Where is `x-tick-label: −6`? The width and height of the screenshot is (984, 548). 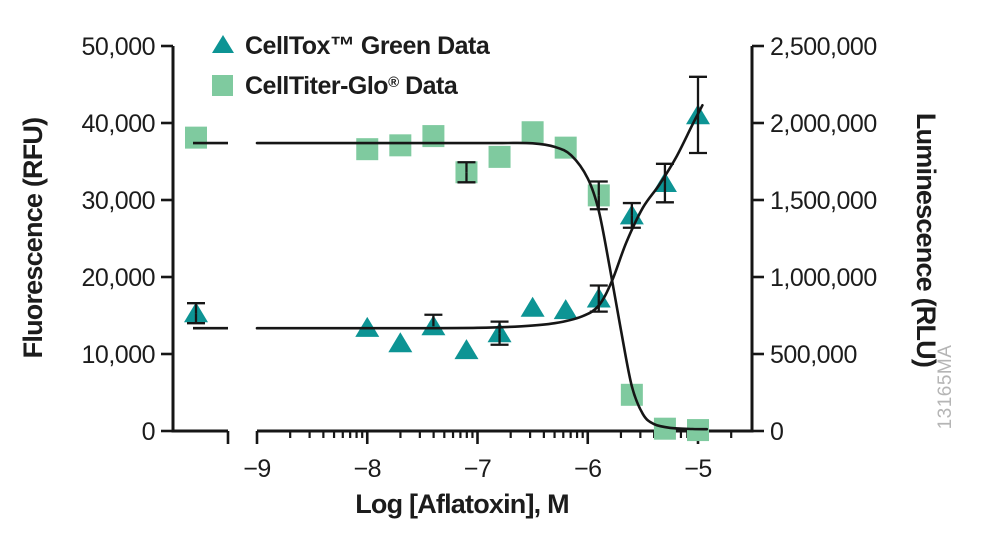
x-tick-label: −6 is located at coordinates (588, 469).